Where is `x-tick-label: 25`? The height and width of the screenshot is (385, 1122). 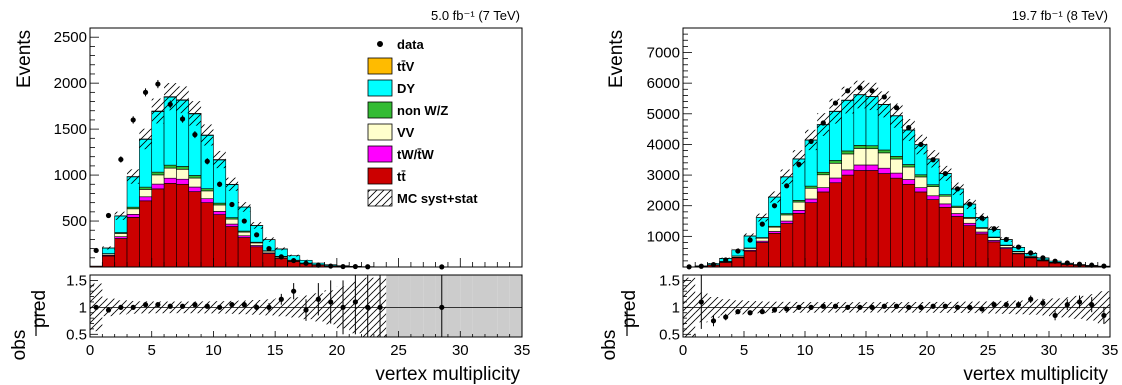
x-tick-label: 25 is located at coordinates (398, 350).